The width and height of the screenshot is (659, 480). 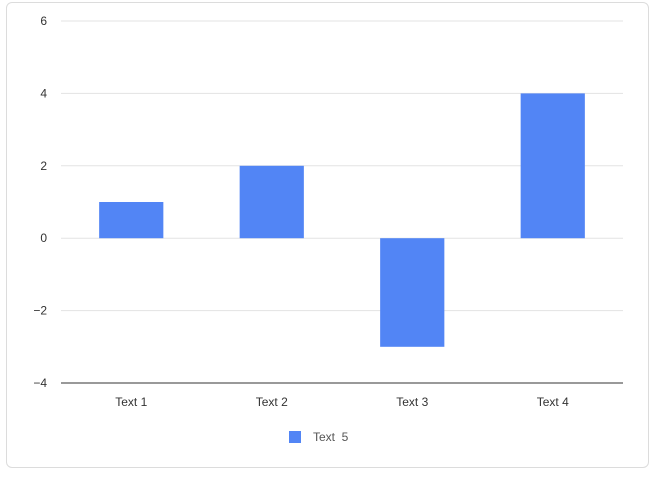 What do you see at coordinates (412, 402) in the screenshot?
I see `x-tick-label: Text 3` at bounding box center [412, 402].